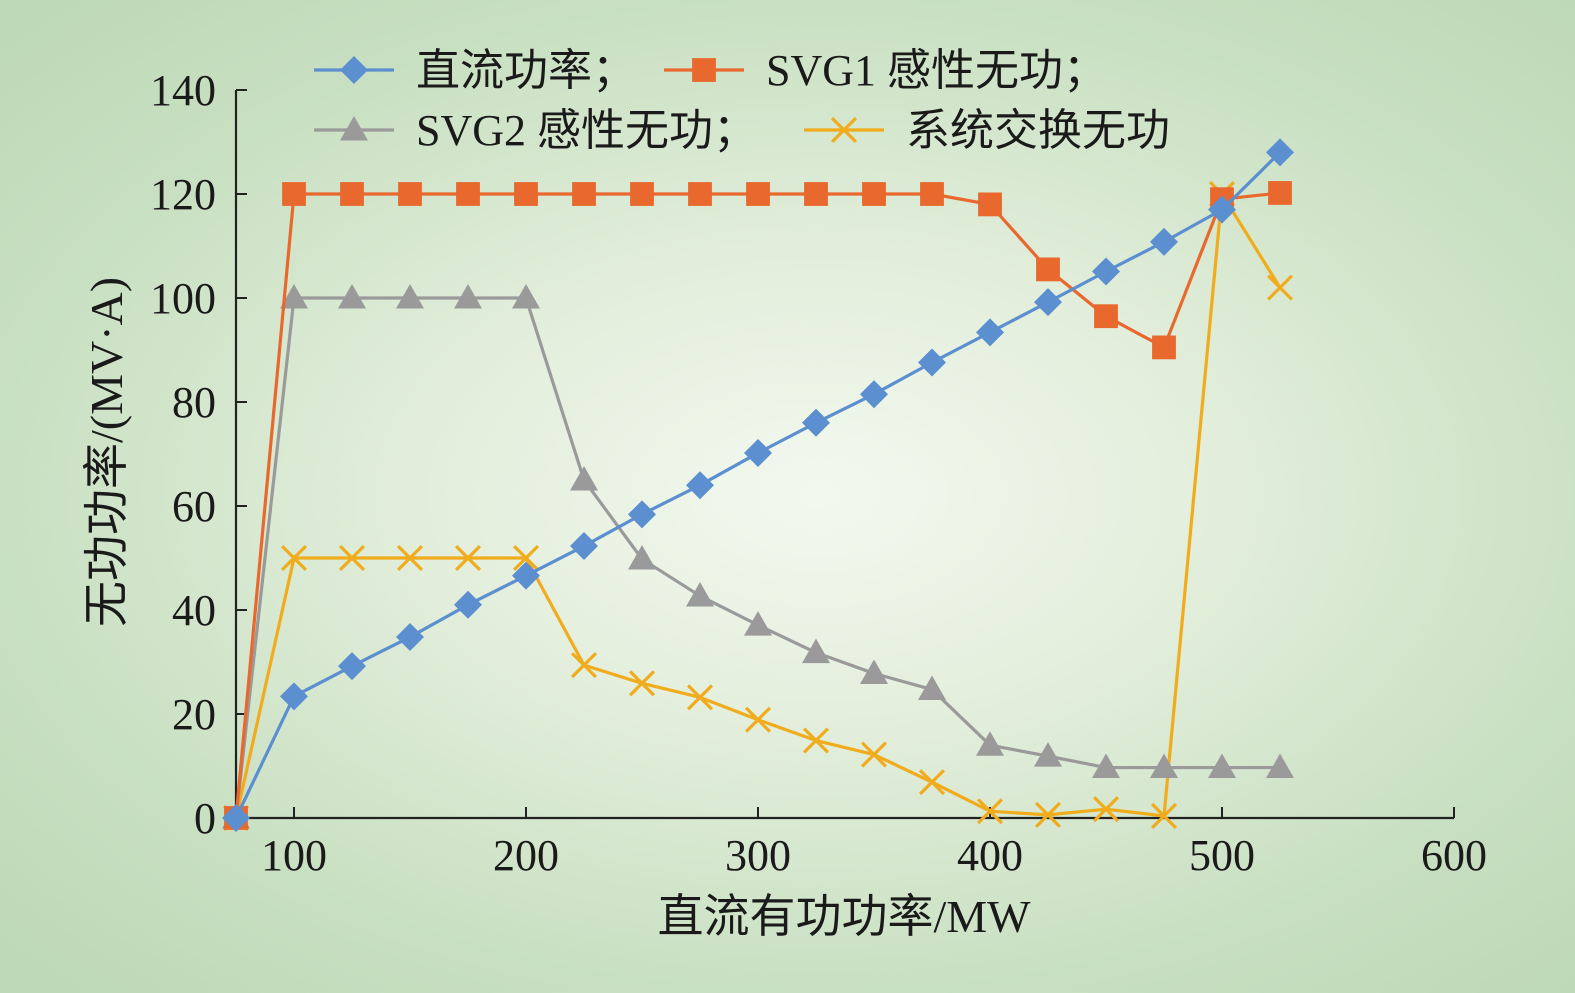 The width and height of the screenshot is (1575, 993). I want to click on x-tick-label: 100, so click(294, 855).